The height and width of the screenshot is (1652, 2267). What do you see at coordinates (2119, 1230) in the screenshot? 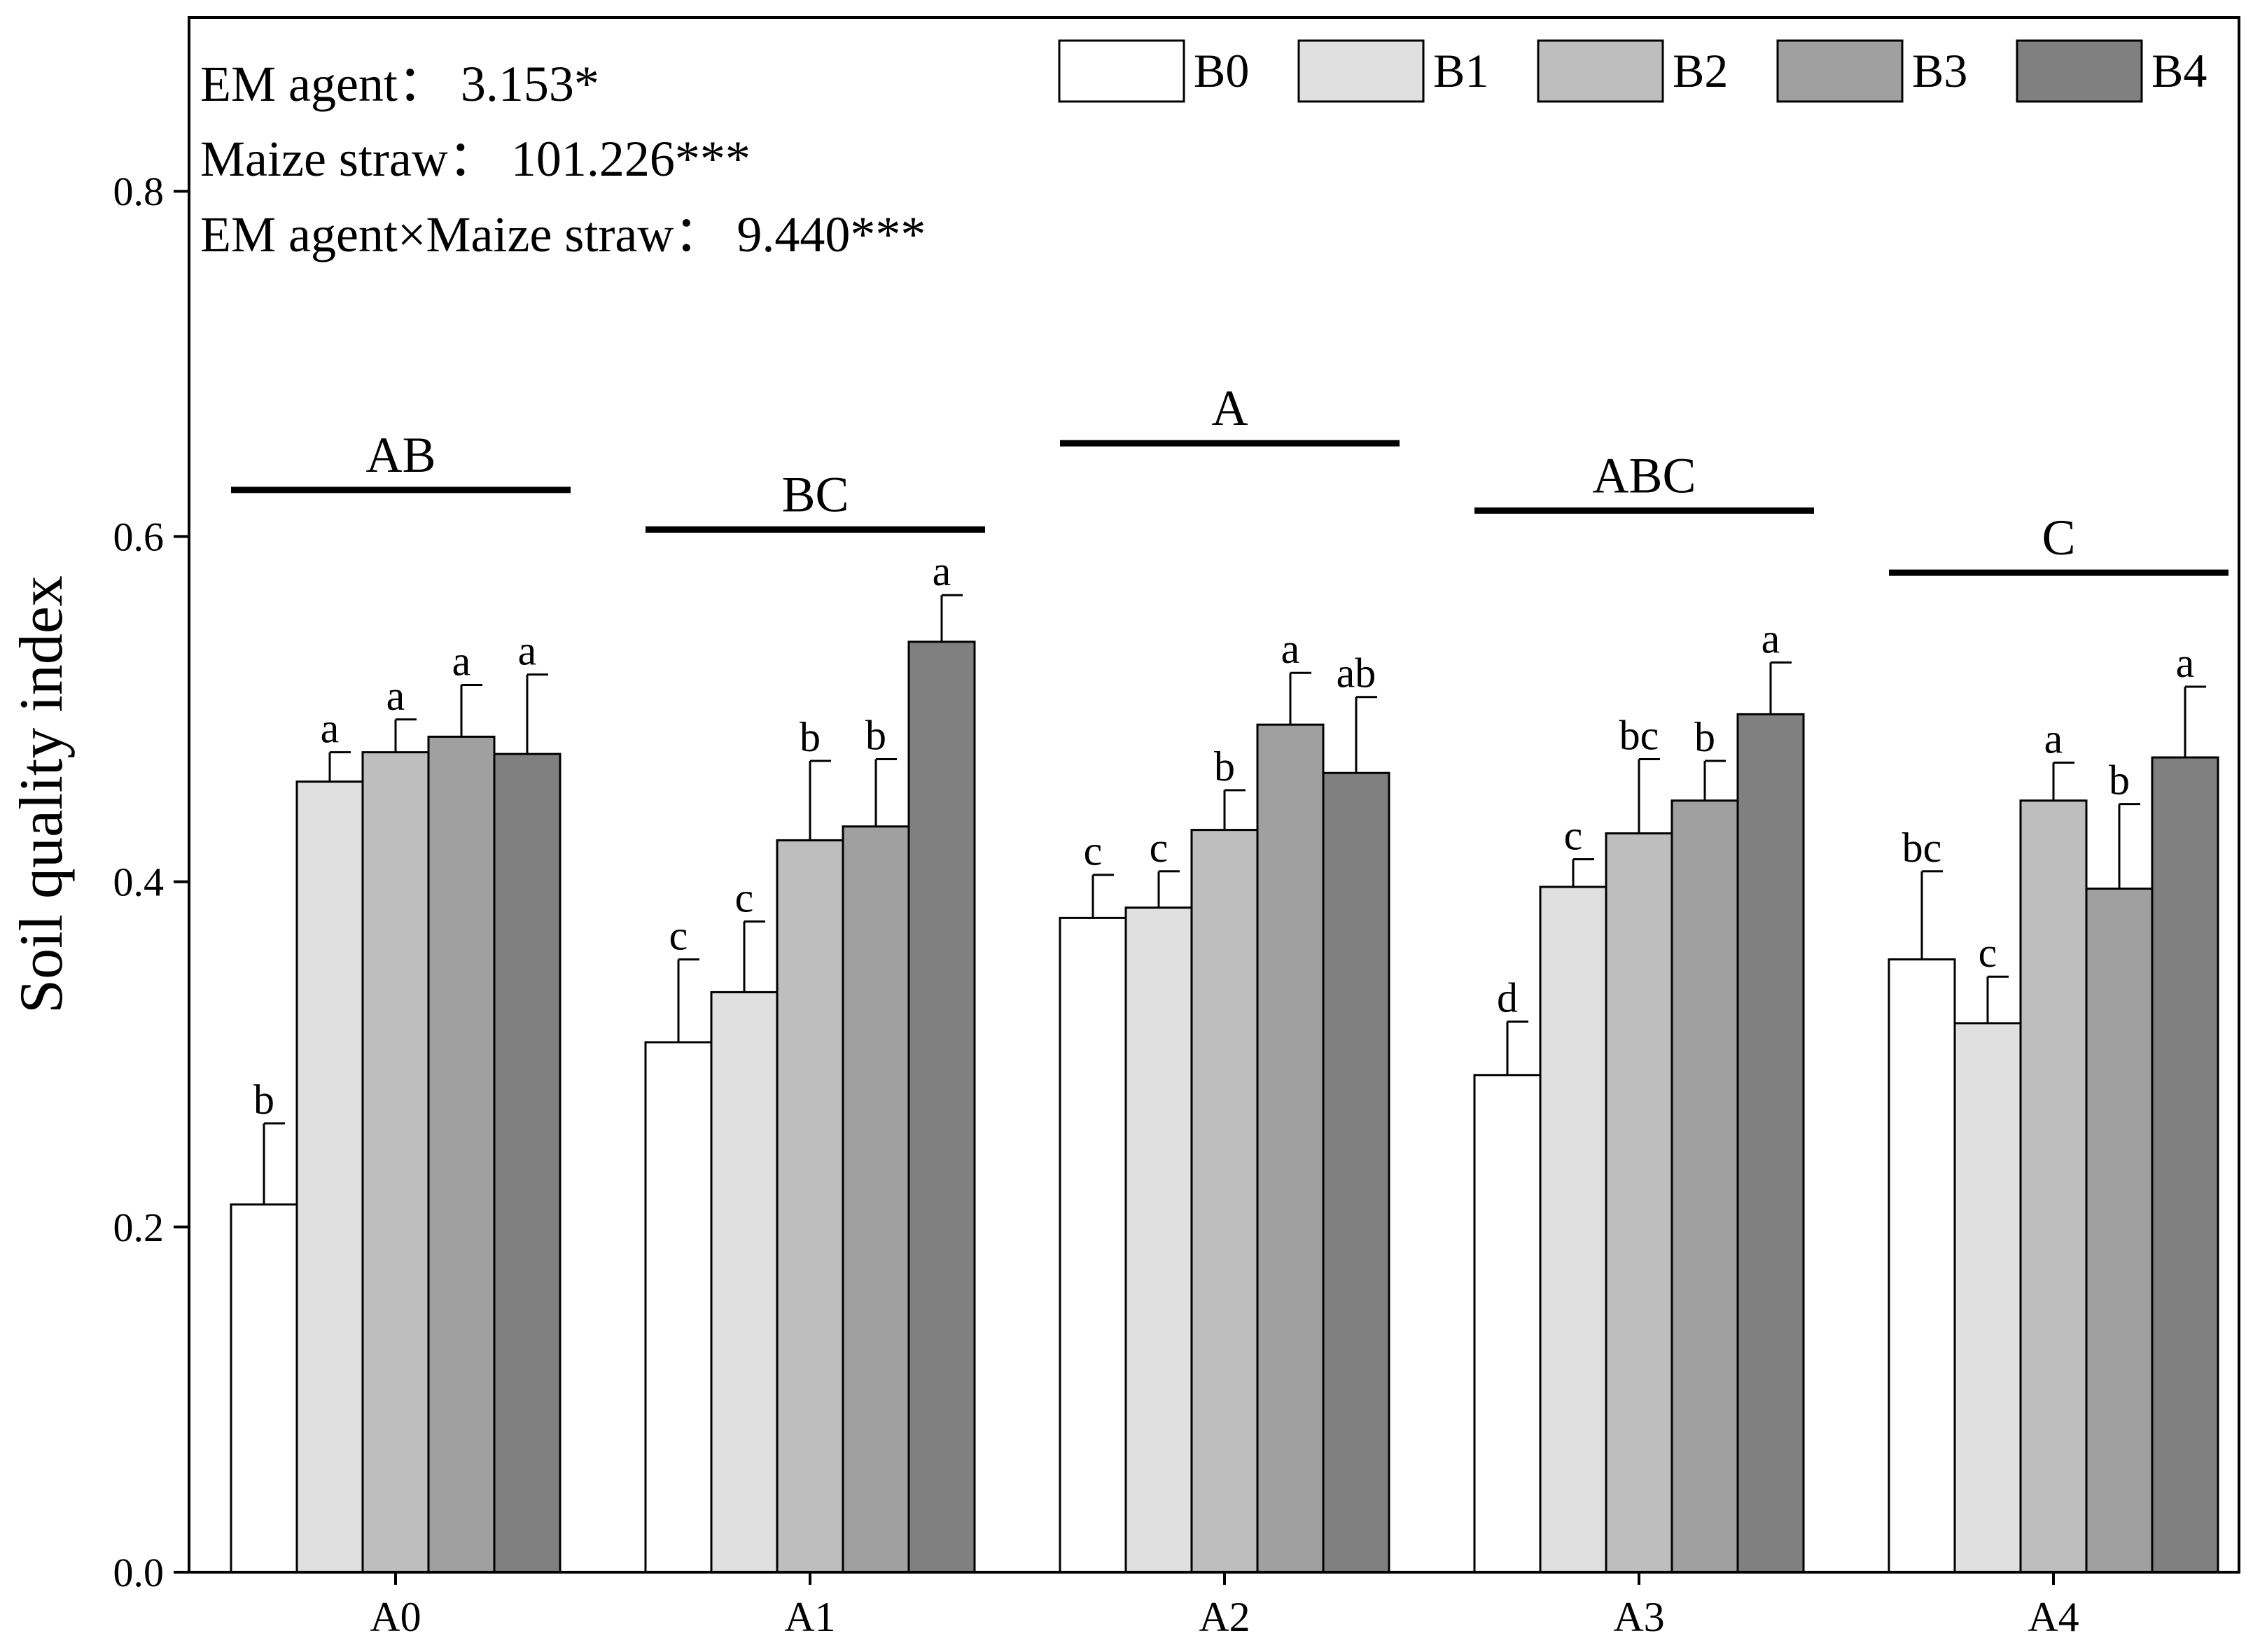
I see `bar-A4-B3` at bounding box center [2119, 1230].